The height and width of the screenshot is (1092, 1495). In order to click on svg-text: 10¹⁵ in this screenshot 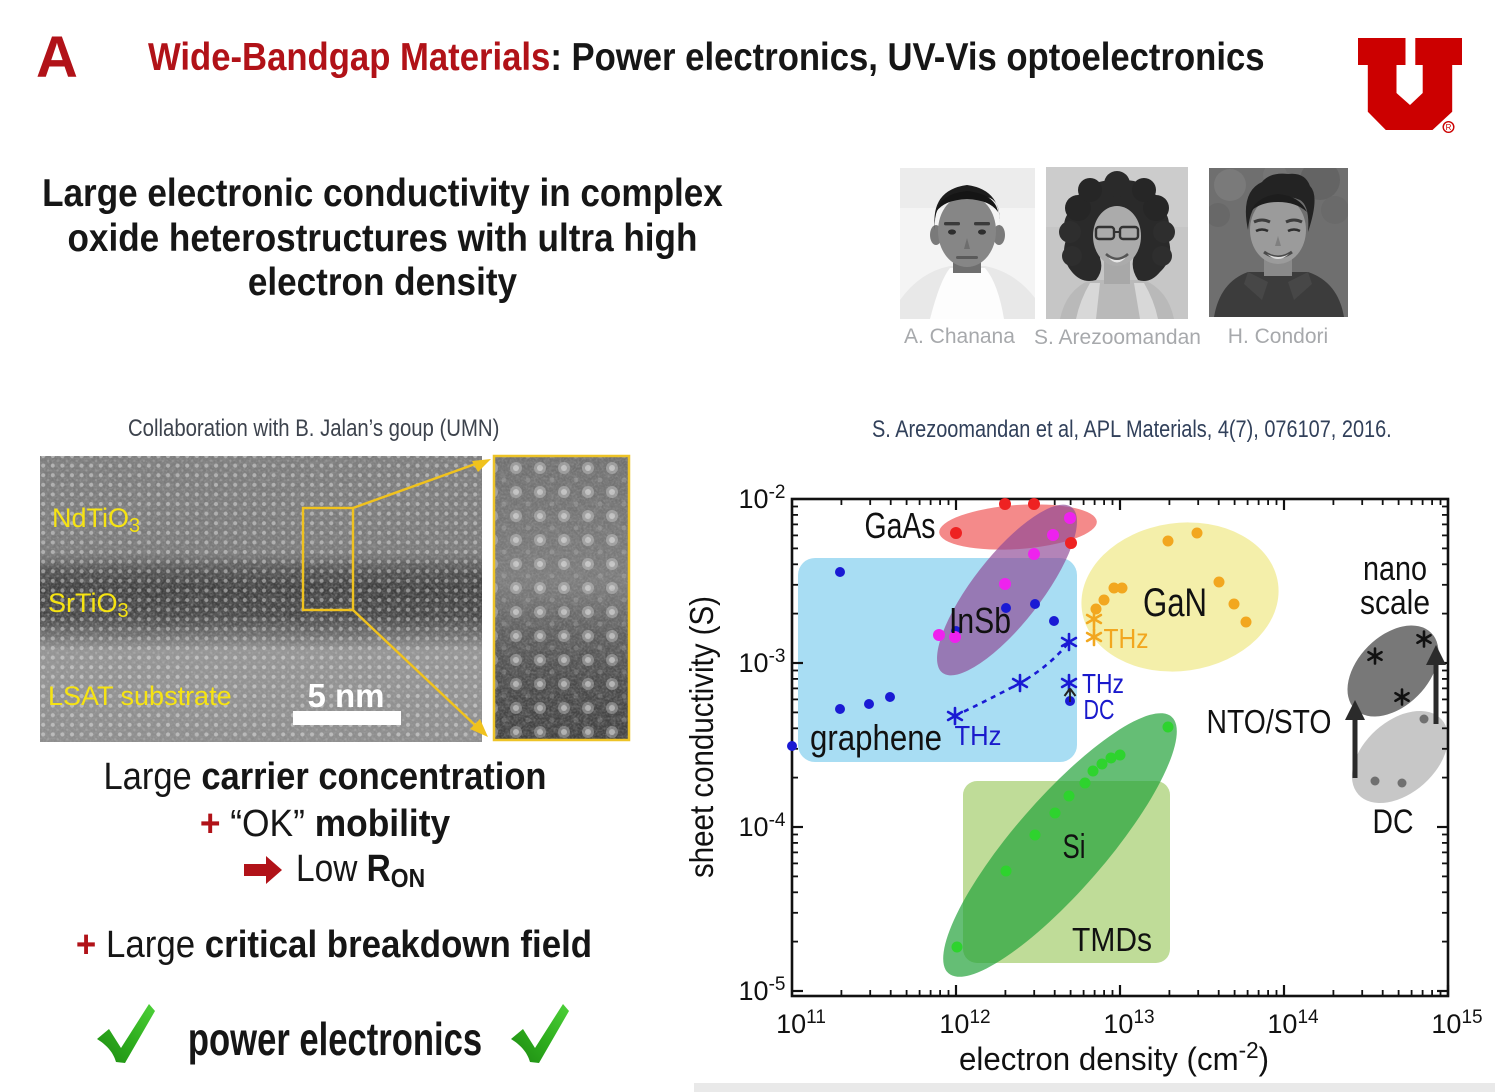, I will do `click(1456, 1023)`.